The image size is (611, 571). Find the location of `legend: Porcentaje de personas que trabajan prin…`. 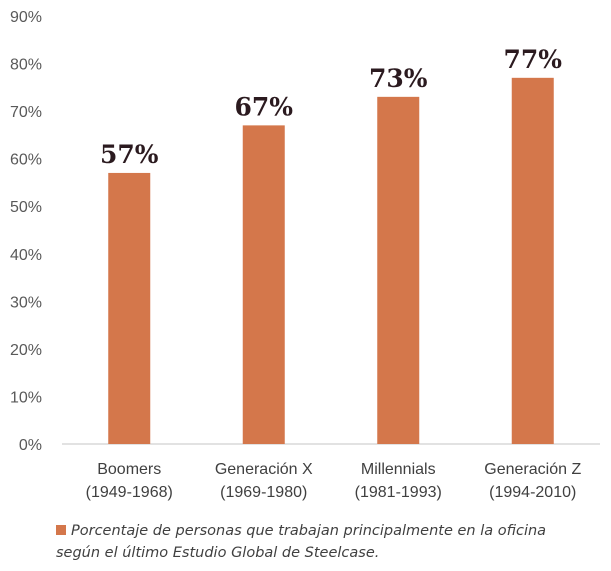

legend: Porcentaje de personas que trabajan prin… is located at coordinates (326, 542).